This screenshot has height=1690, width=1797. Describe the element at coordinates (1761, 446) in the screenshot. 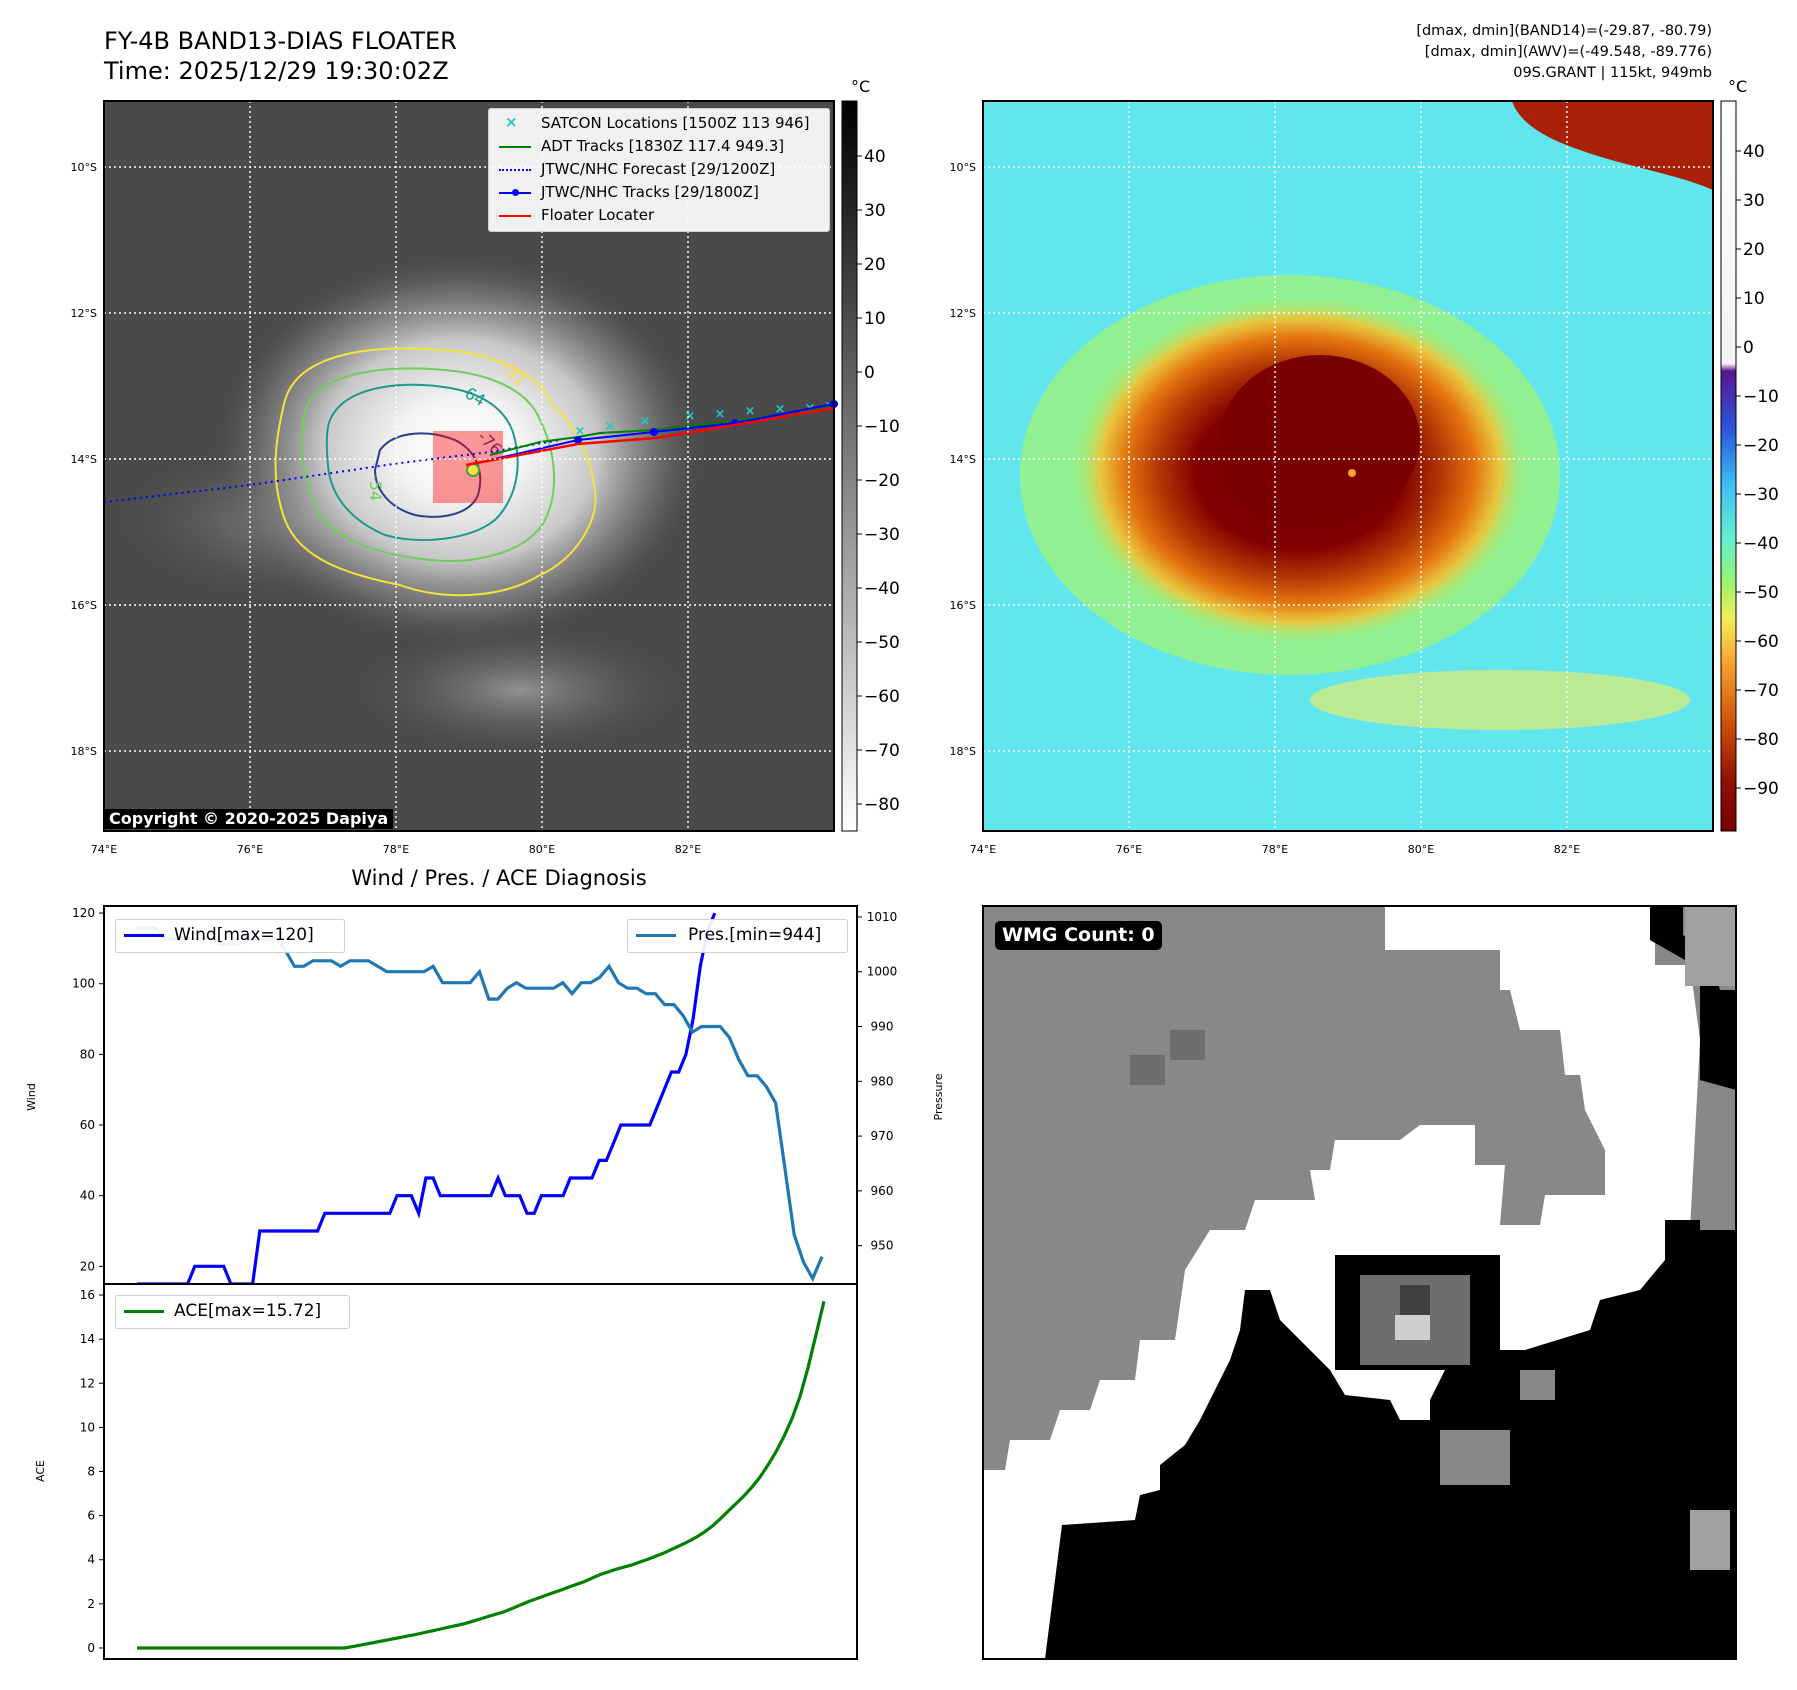

I see `awv-colorbar-tick: −20` at that location.